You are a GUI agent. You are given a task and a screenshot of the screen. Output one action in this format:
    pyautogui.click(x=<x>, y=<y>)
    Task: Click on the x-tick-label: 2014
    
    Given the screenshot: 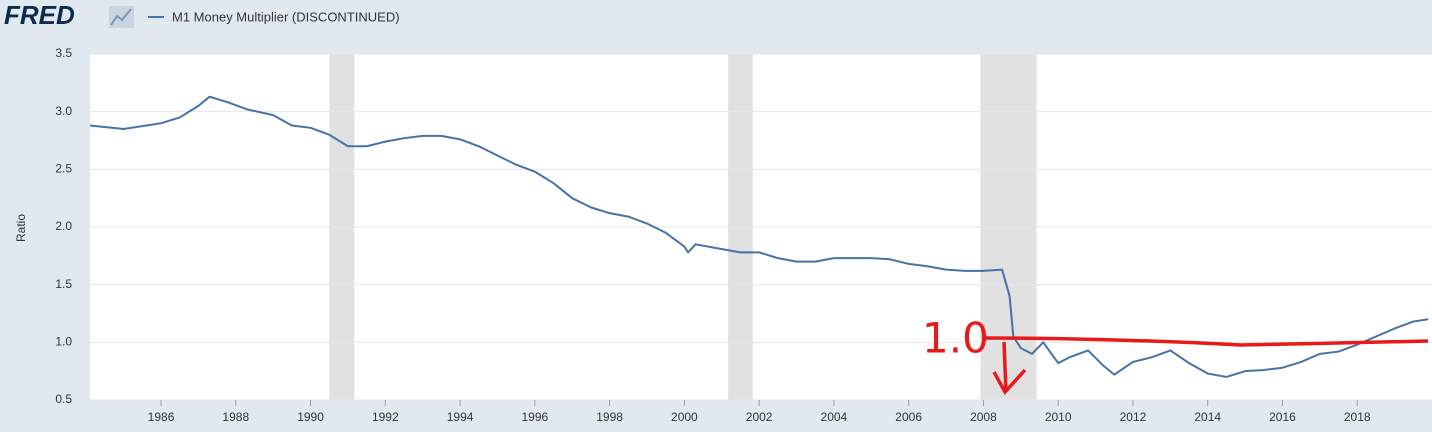 What is the action you would take?
    pyautogui.click(x=1207, y=417)
    